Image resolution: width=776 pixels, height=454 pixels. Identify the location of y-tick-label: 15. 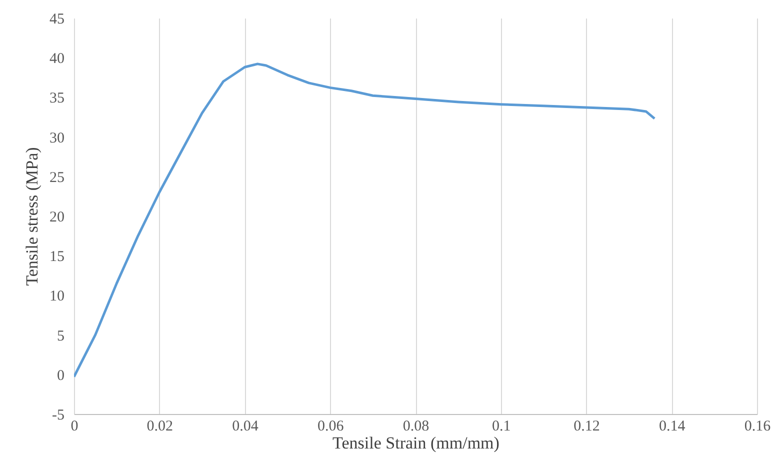
(57, 257).